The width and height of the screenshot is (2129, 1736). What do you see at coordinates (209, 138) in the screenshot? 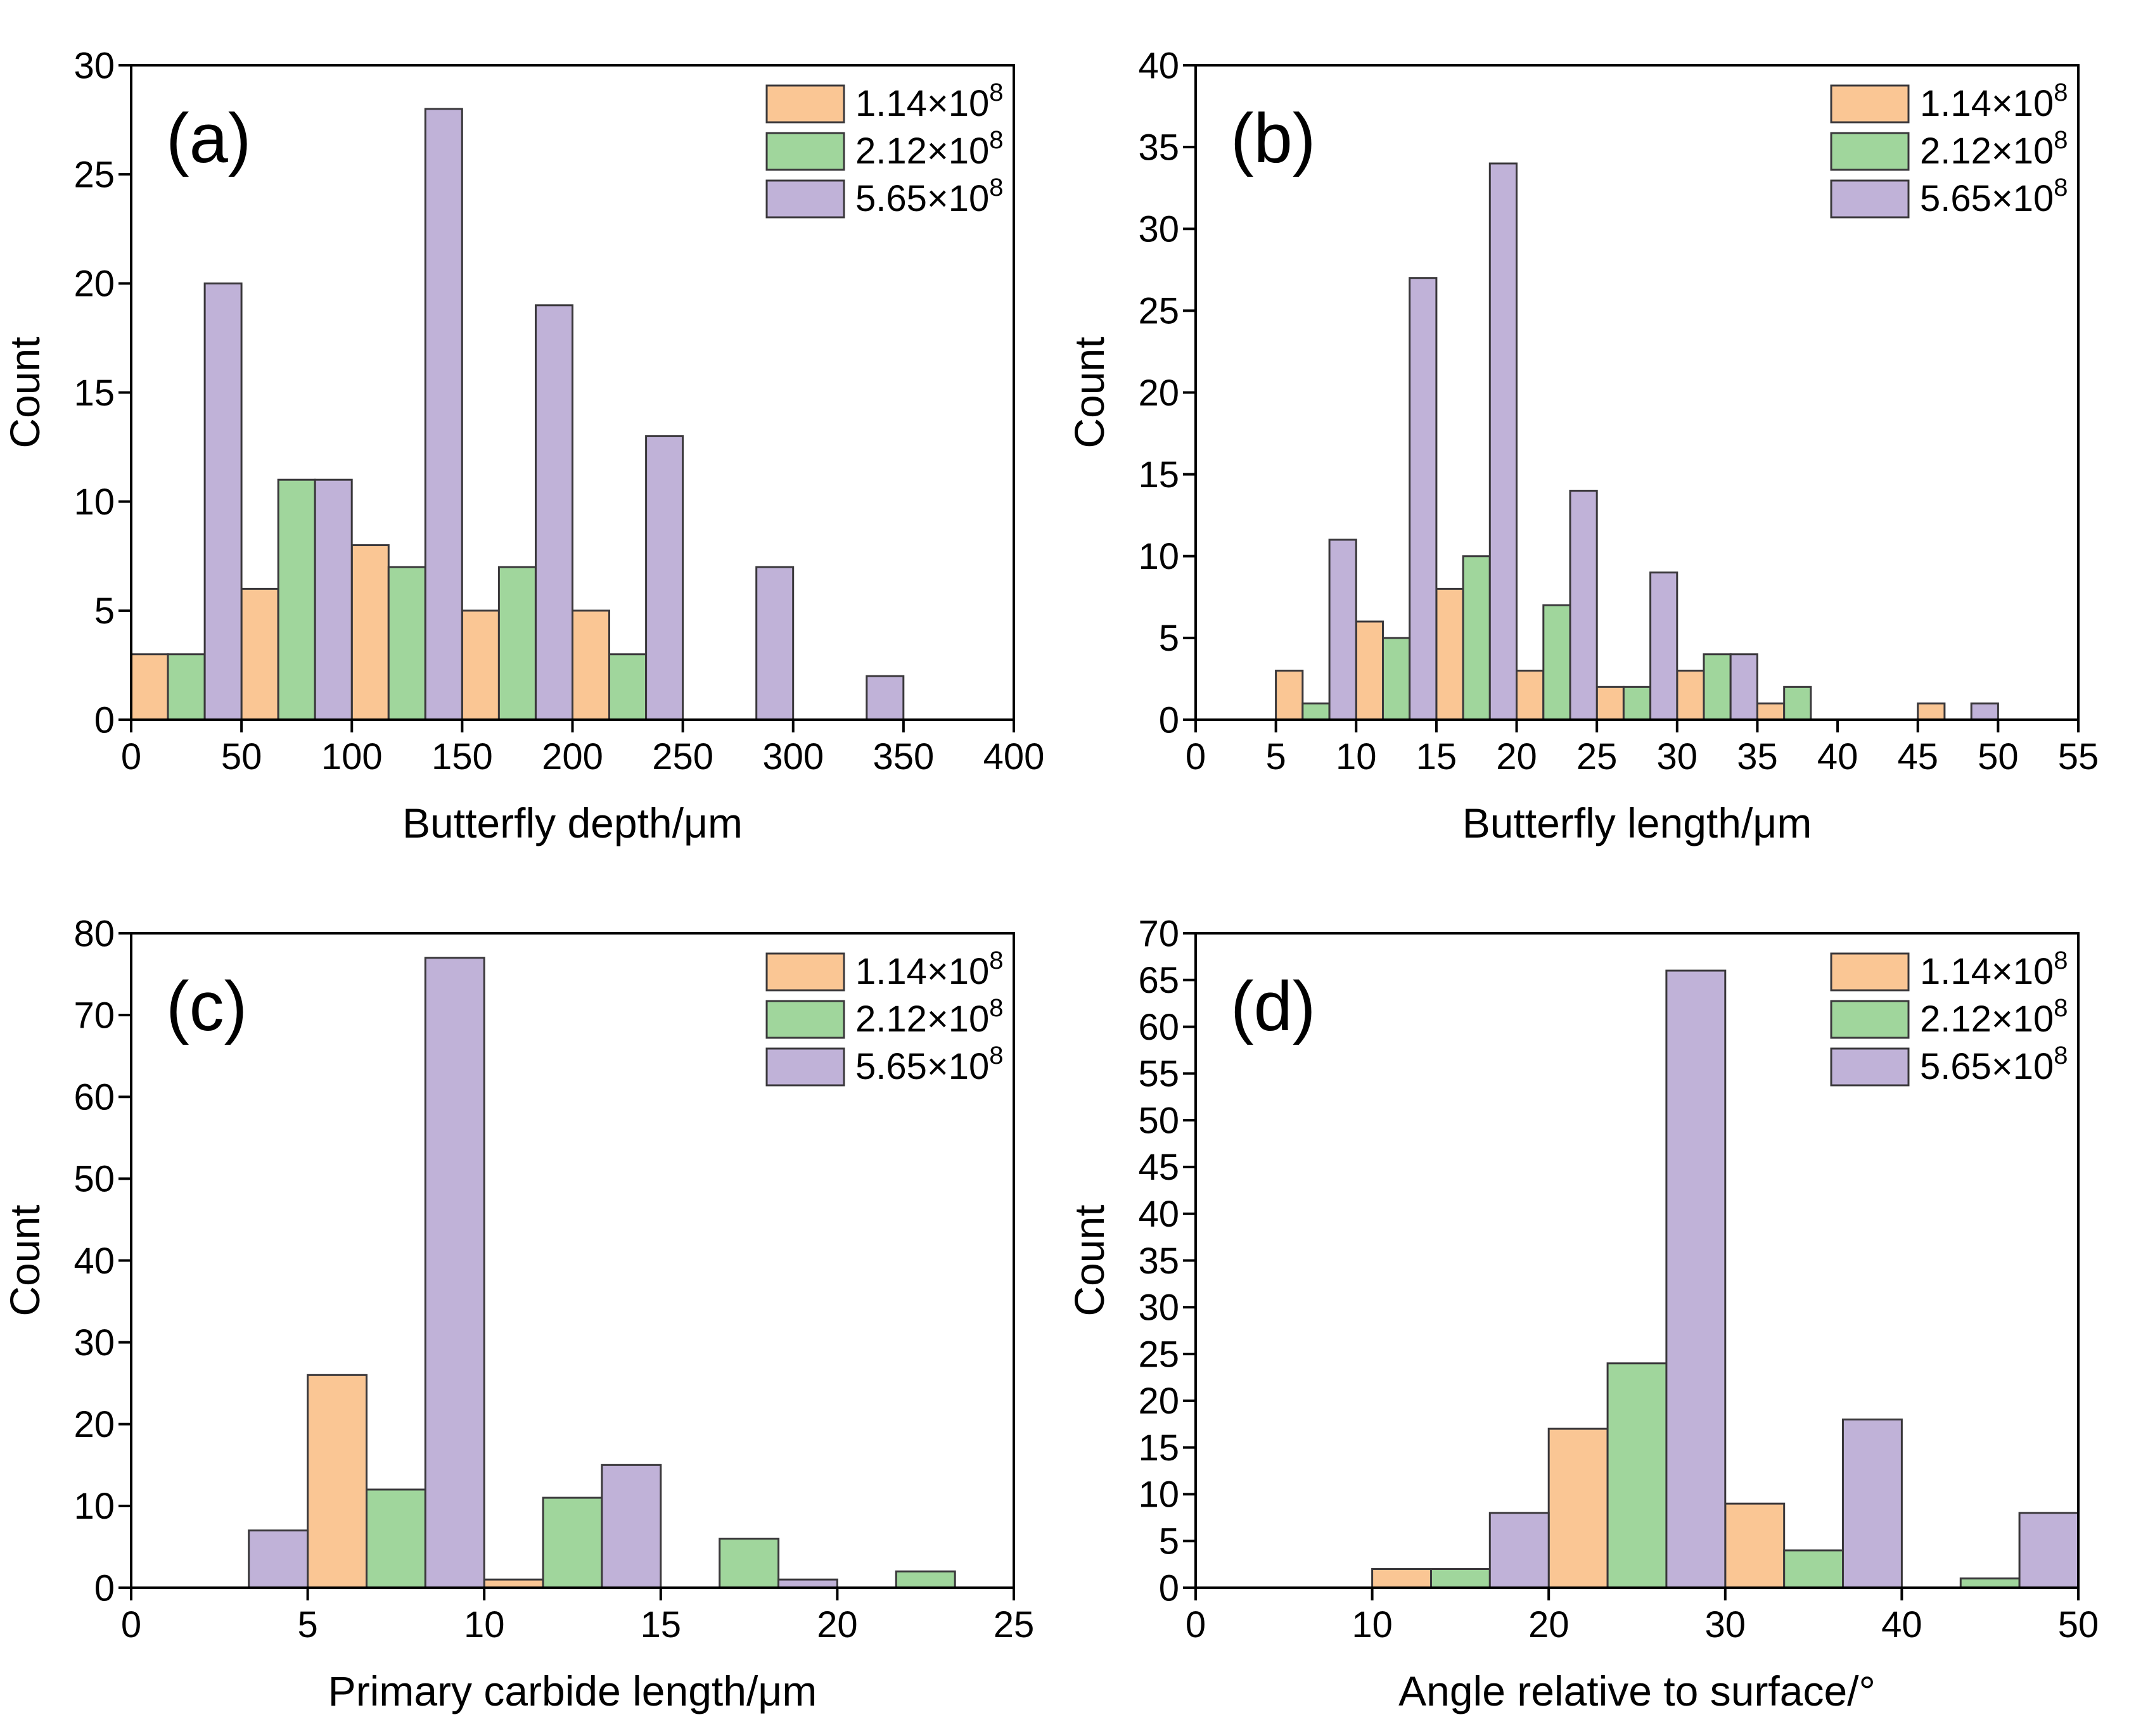
I see `panel-letter: (a)` at bounding box center [209, 138].